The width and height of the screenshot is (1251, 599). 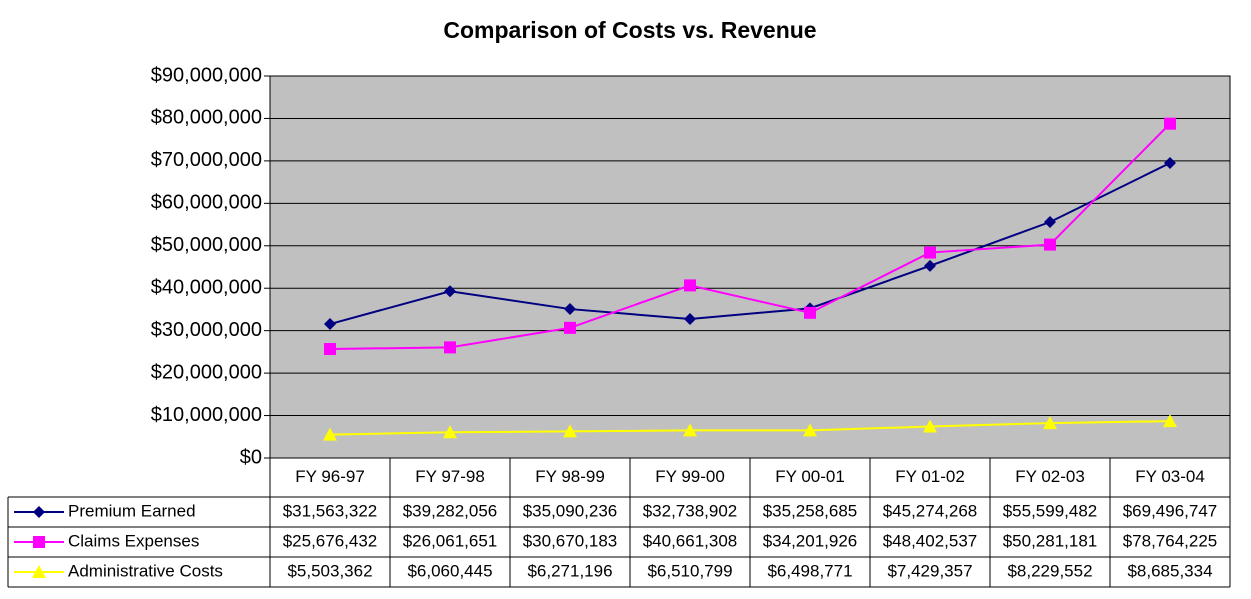 What do you see at coordinates (450, 540) in the screenshot?
I see `table-value: $26,061,651` at bounding box center [450, 540].